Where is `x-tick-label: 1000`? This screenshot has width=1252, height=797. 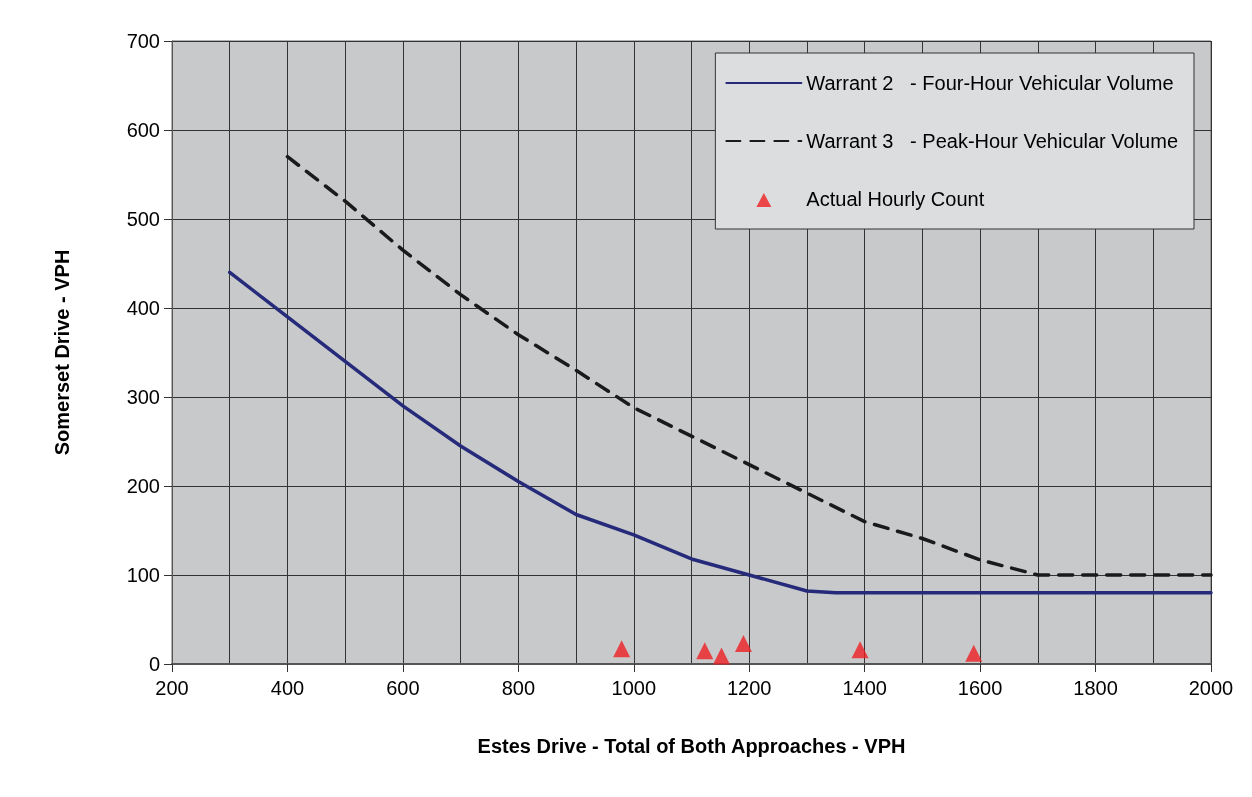
x-tick-label: 1000 is located at coordinates (634, 688).